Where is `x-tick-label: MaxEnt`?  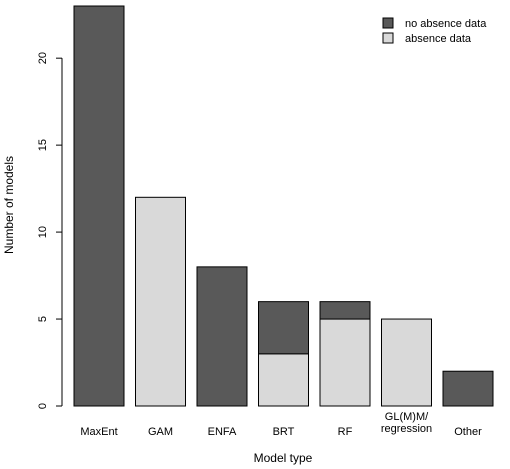
x-tick-label: MaxEnt is located at coordinates (98, 432).